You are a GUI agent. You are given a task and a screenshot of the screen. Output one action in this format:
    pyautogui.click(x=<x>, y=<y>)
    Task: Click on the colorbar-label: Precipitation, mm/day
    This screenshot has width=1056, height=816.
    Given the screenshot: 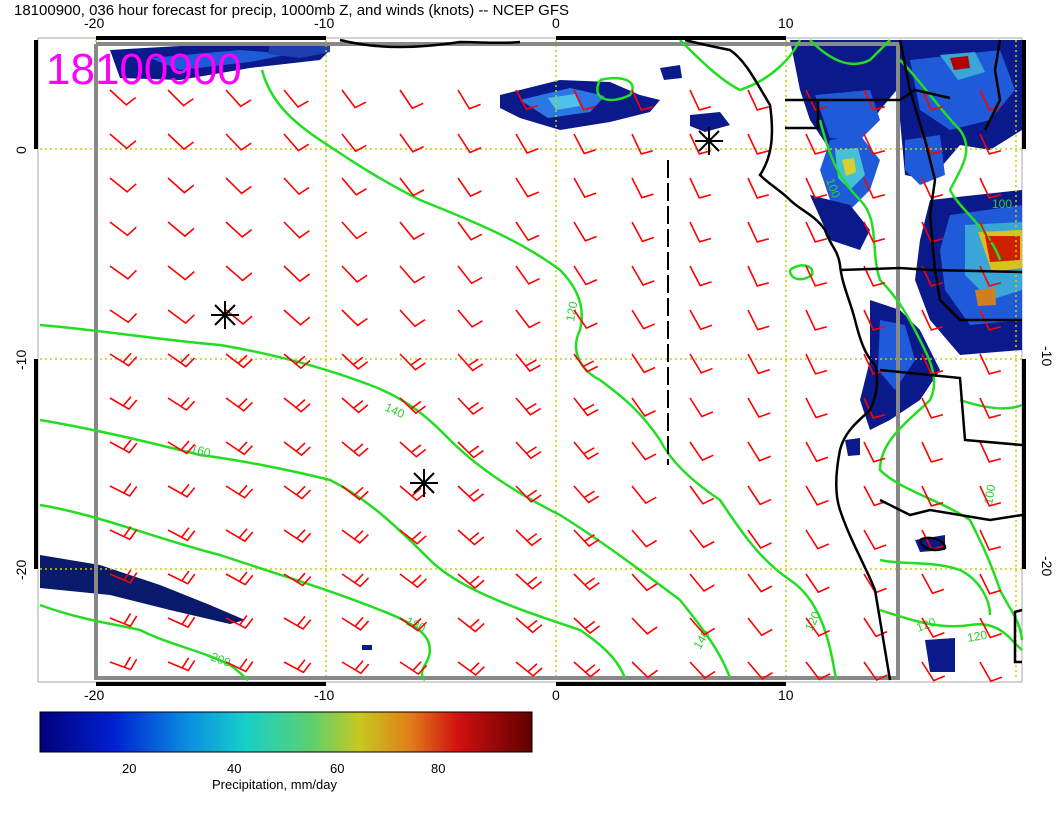 What is the action you would take?
    pyautogui.click(x=274, y=784)
    